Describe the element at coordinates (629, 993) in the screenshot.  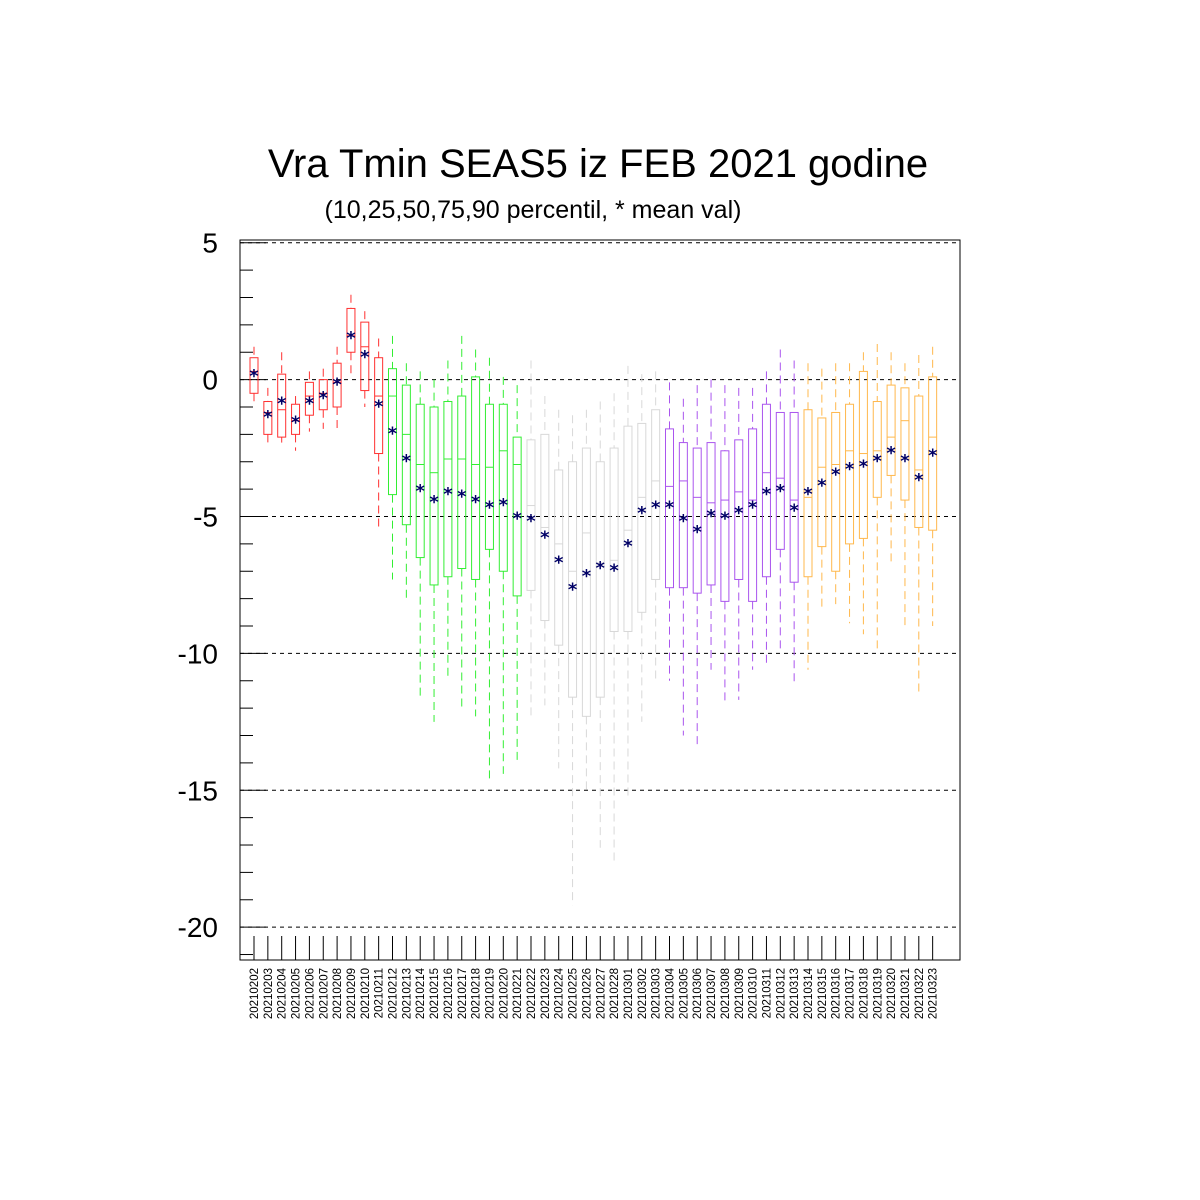
I see `x-tick-label: 20210301` at that location.